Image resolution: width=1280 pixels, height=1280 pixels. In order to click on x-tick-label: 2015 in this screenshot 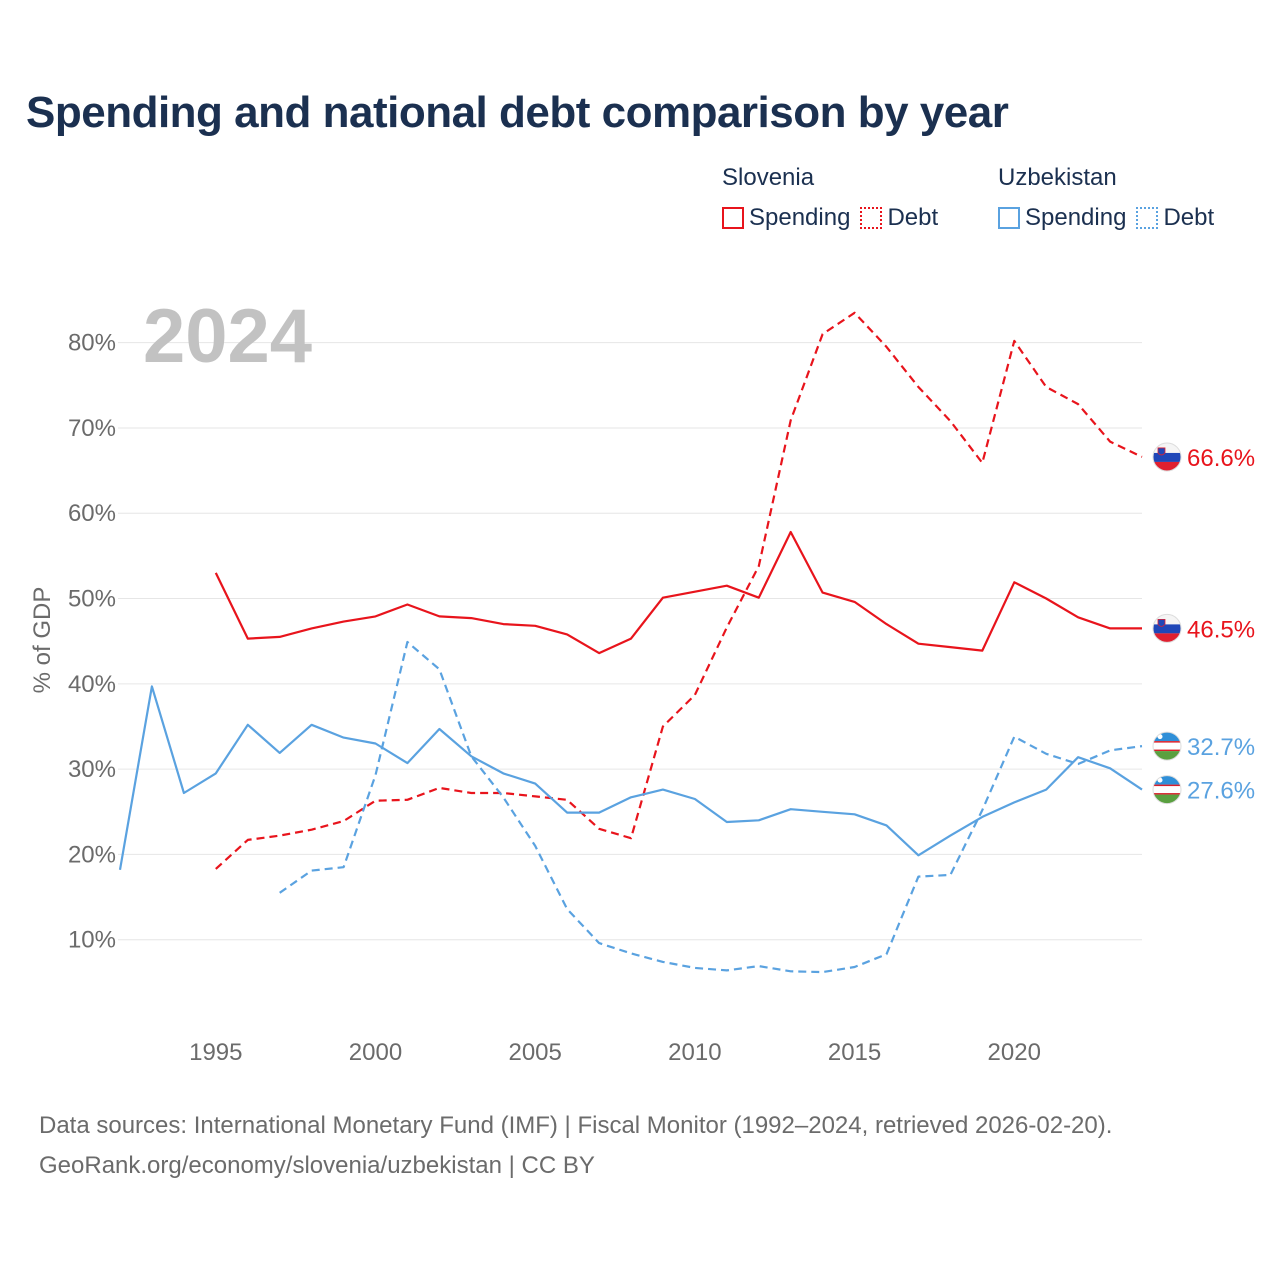, I will do `click(854, 1052)`.